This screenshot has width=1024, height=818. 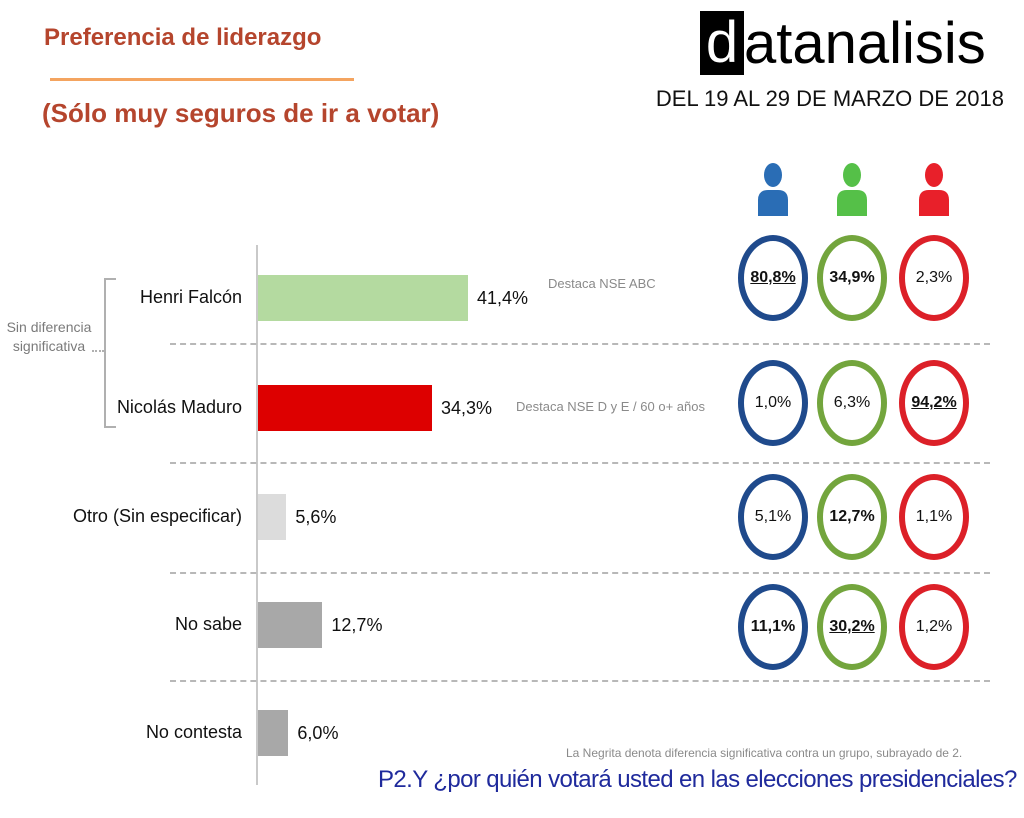 What do you see at coordinates (865, 43) in the screenshot?
I see `logo-text: atanalisis` at bounding box center [865, 43].